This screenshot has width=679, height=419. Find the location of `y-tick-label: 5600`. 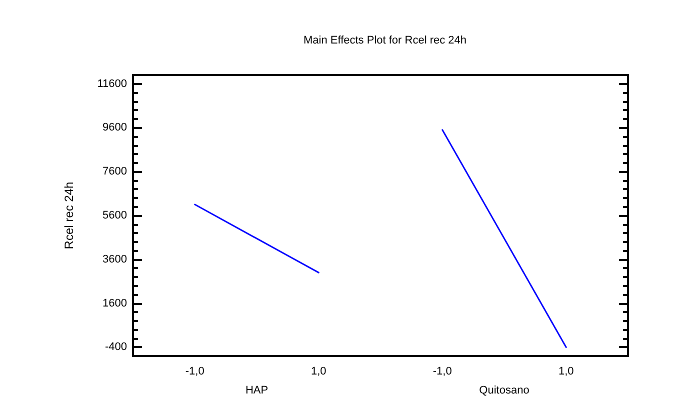

y-tick-label: 5600 is located at coordinates (114, 216).